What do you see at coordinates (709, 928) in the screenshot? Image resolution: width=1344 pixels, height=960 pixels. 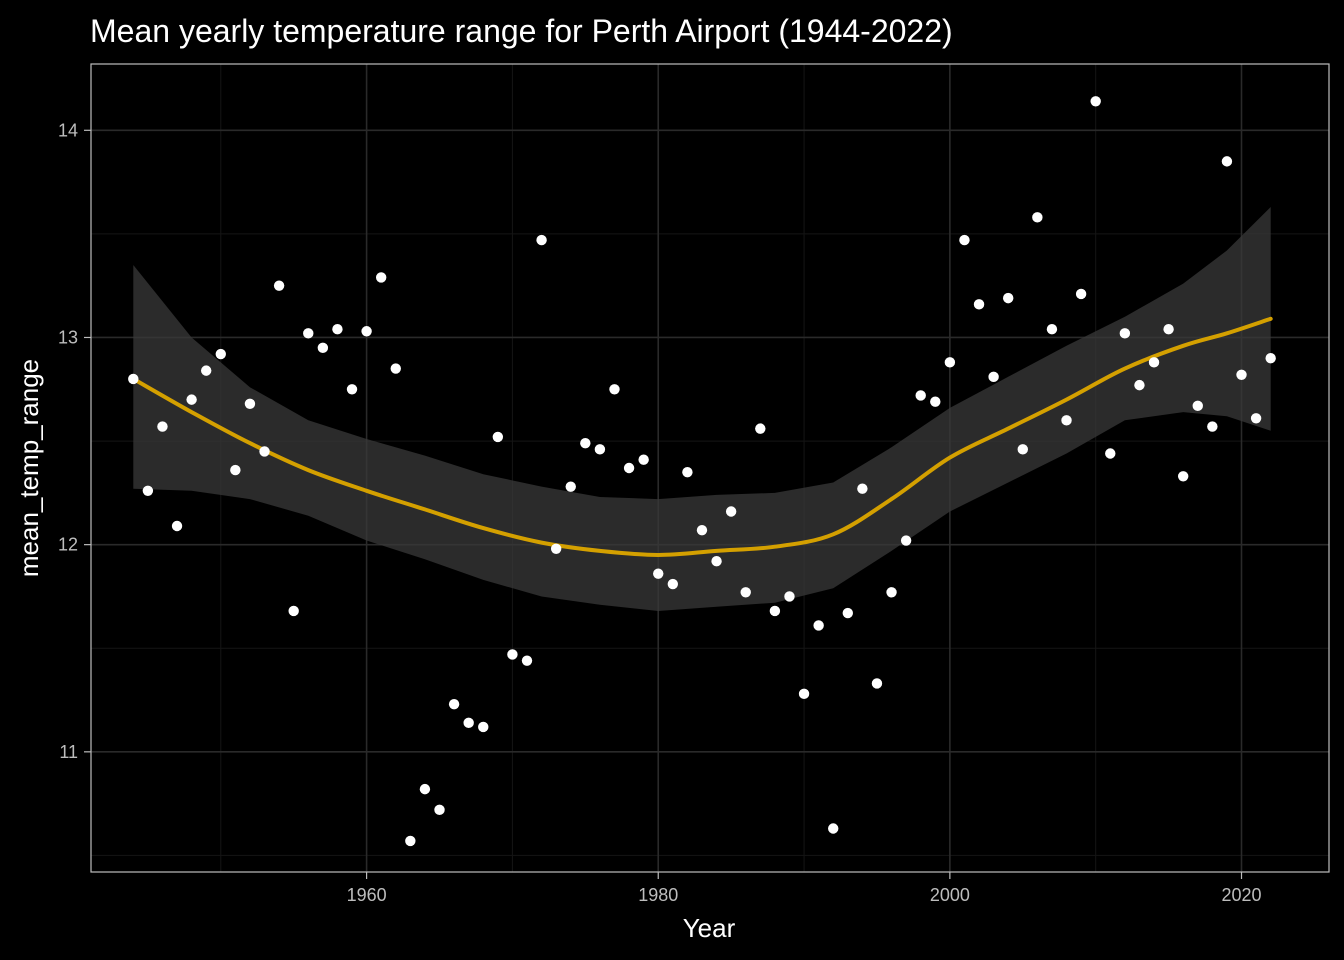 I see `x-axis-title: Year` at bounding box center [709, 928].